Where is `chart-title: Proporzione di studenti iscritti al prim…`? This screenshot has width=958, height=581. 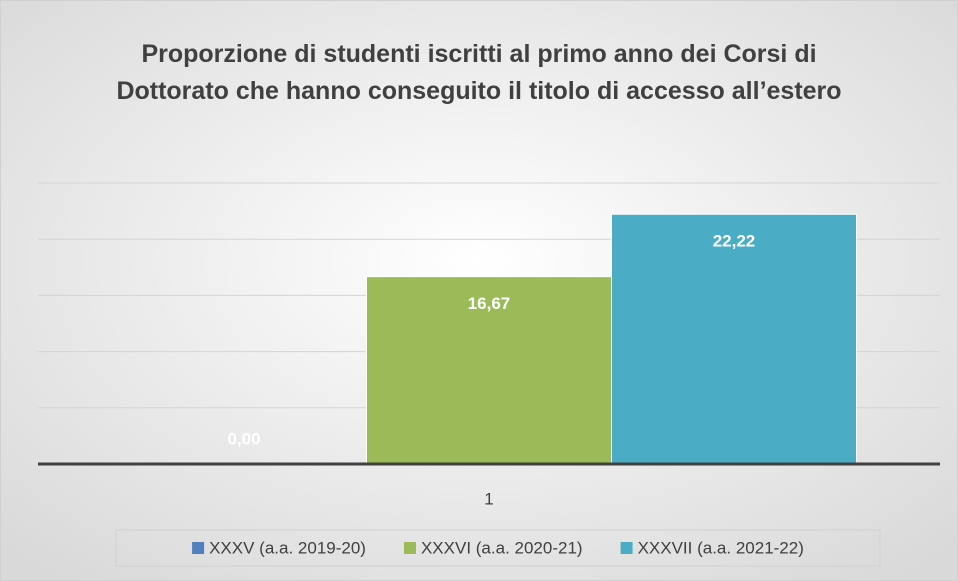
chart-title: Proporzione di studenti iscritti al prim… is located at coordinates (479, 72).